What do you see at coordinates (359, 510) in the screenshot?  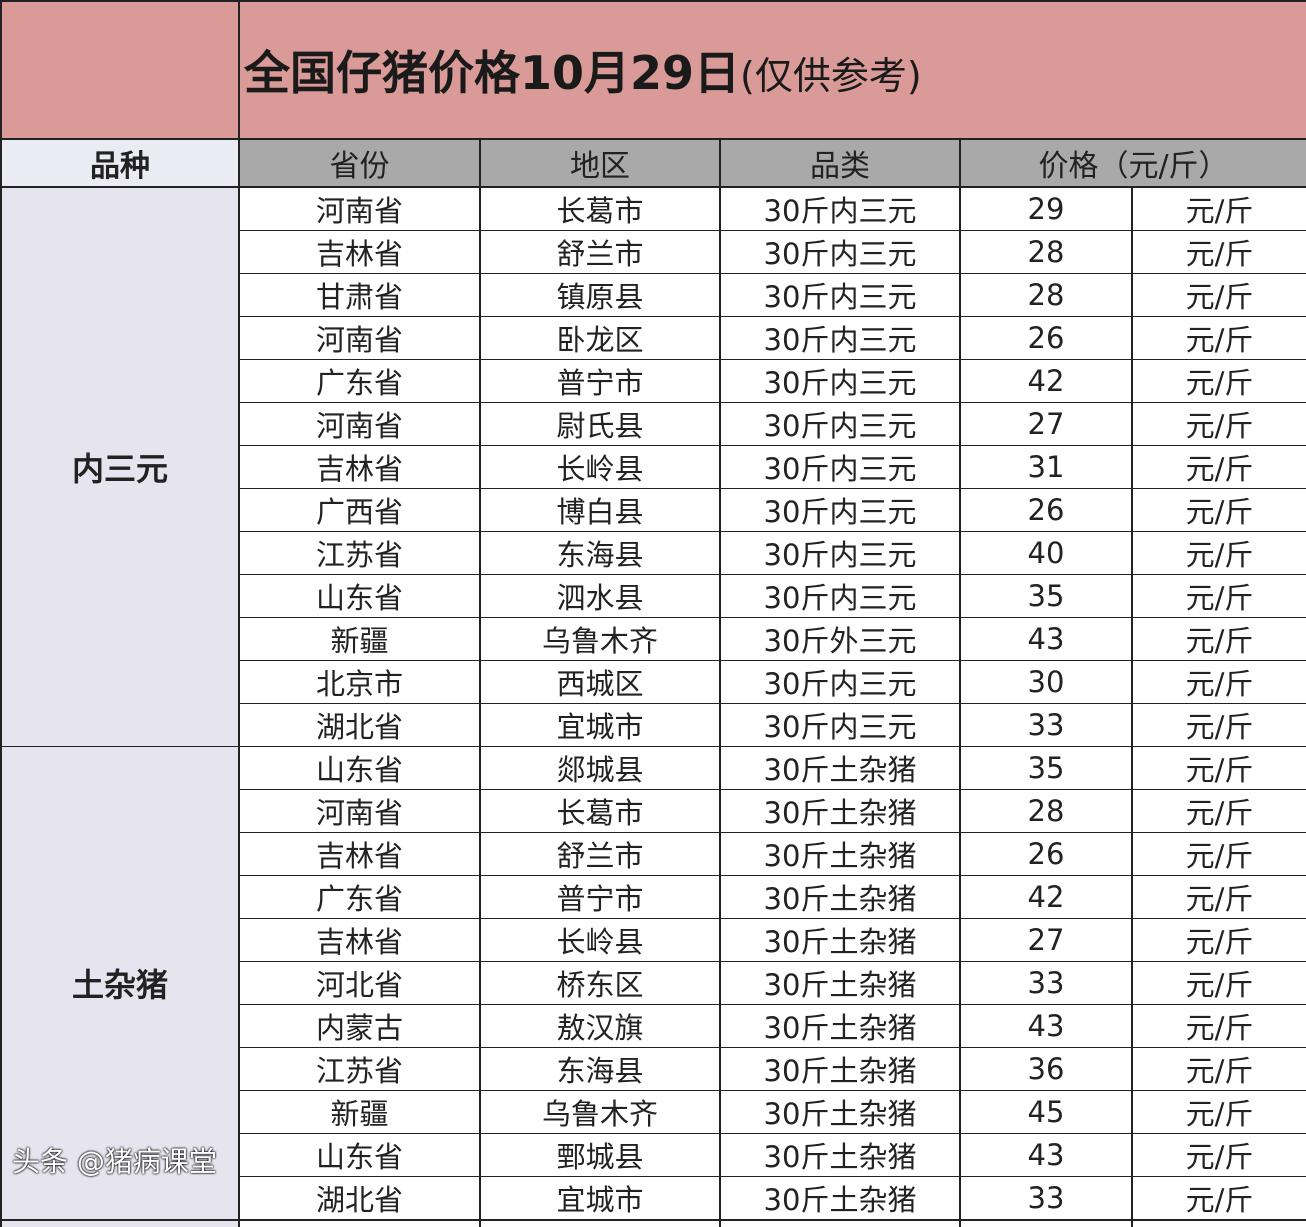 I see `province-cell: 广西省` at bounding box center [359, 510].